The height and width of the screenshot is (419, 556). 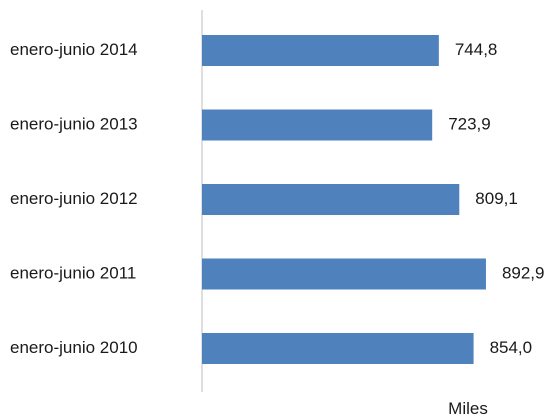 What do you see at coordinates (74, 123) in the screenshot?
I see `category-label: enero-junio 2013` at bounding box center [74, 123].